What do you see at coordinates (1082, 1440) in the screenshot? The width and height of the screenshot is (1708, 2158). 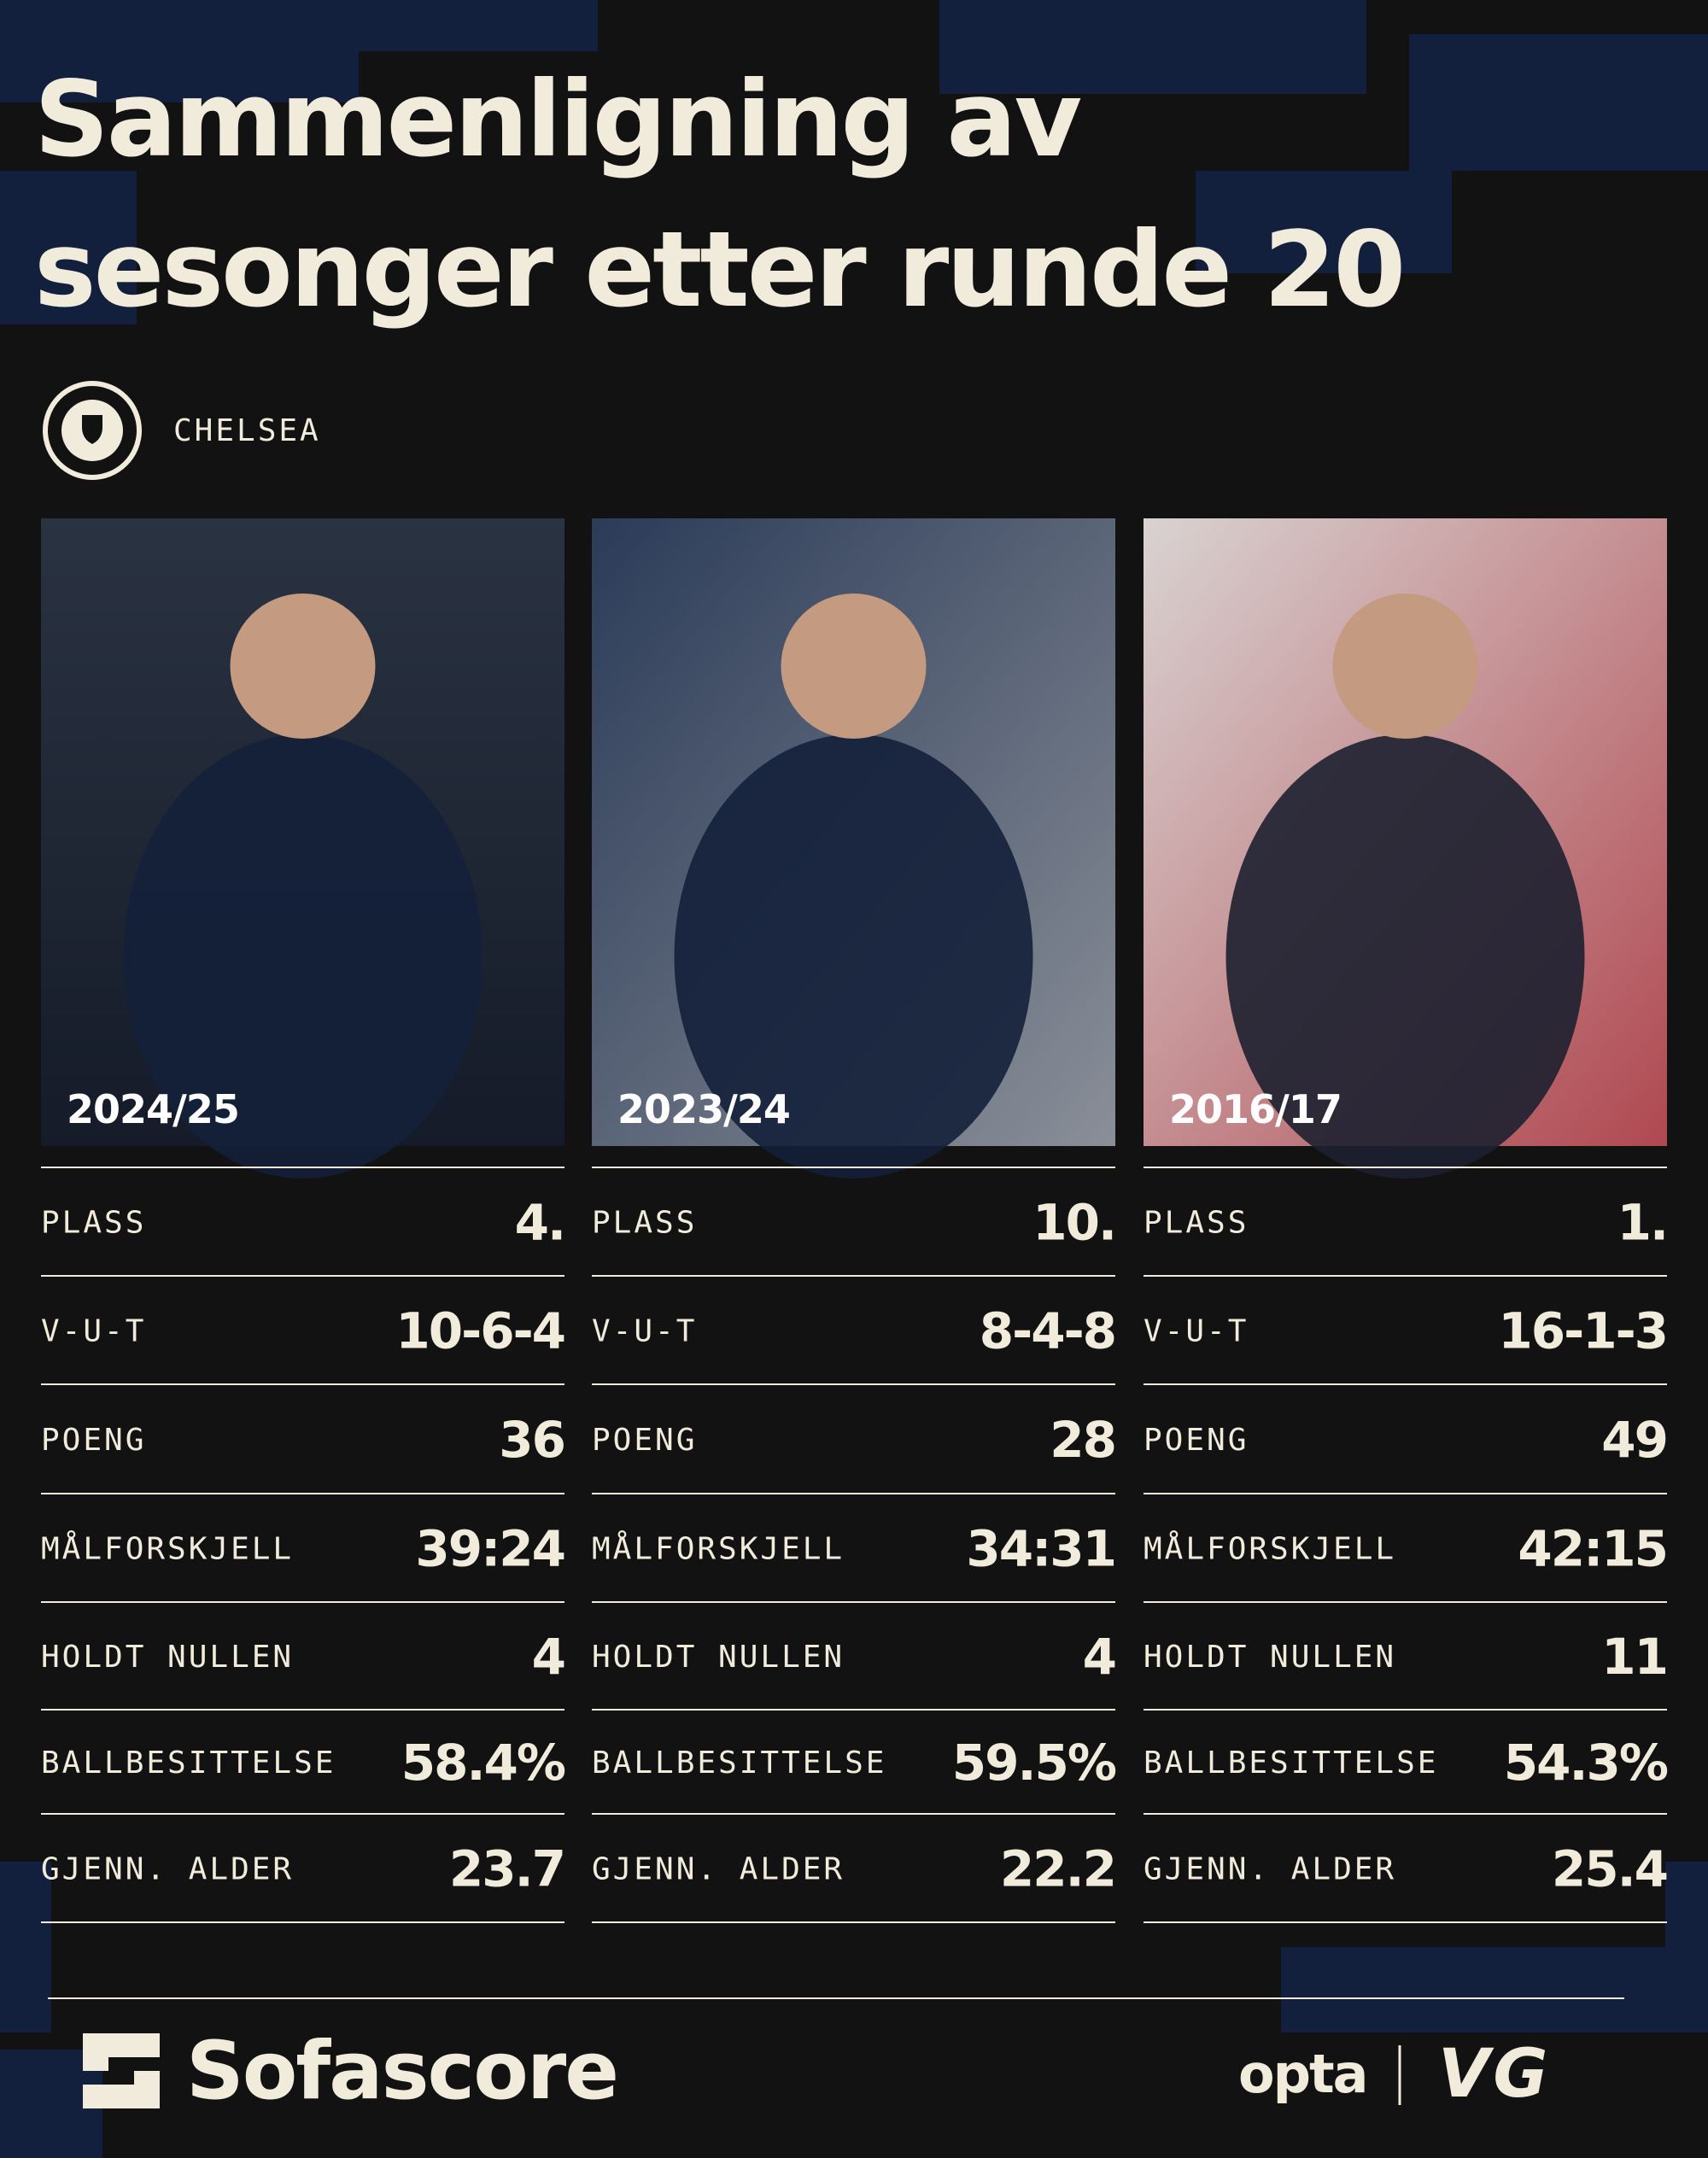 I see `stat-value: 28` at bounding box center [1082, 1440].